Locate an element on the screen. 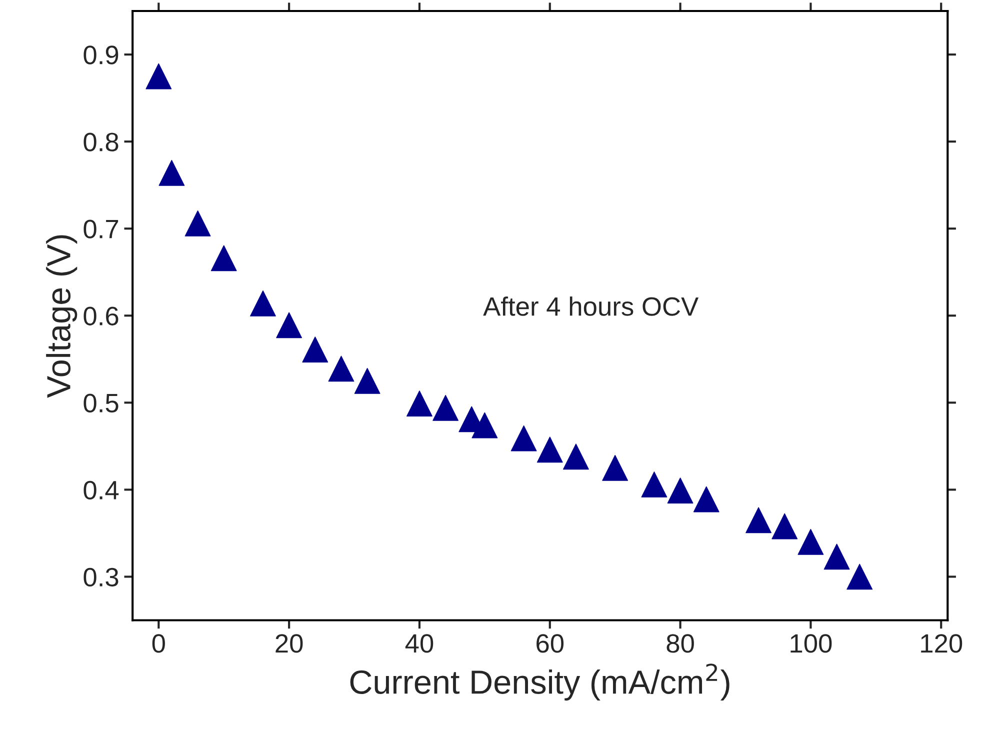  y-tick-label: 0.9 is located at coordinates (101, 55).